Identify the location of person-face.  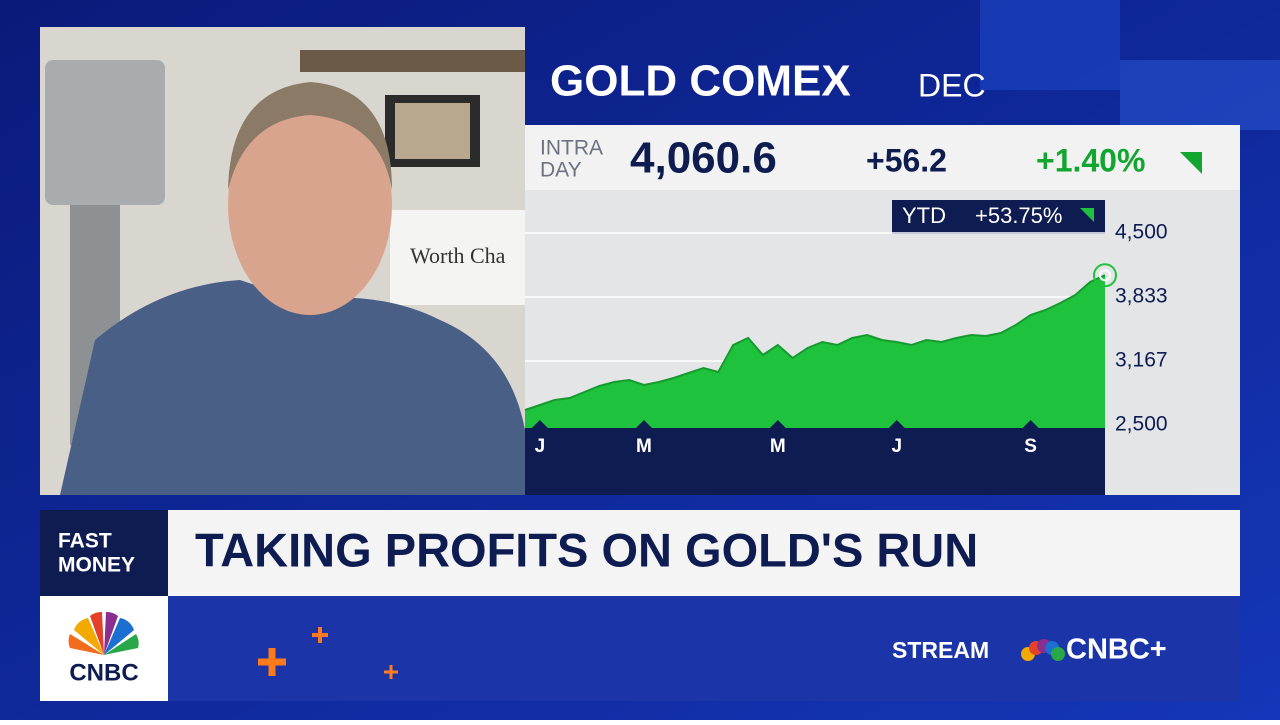
(310, 205).